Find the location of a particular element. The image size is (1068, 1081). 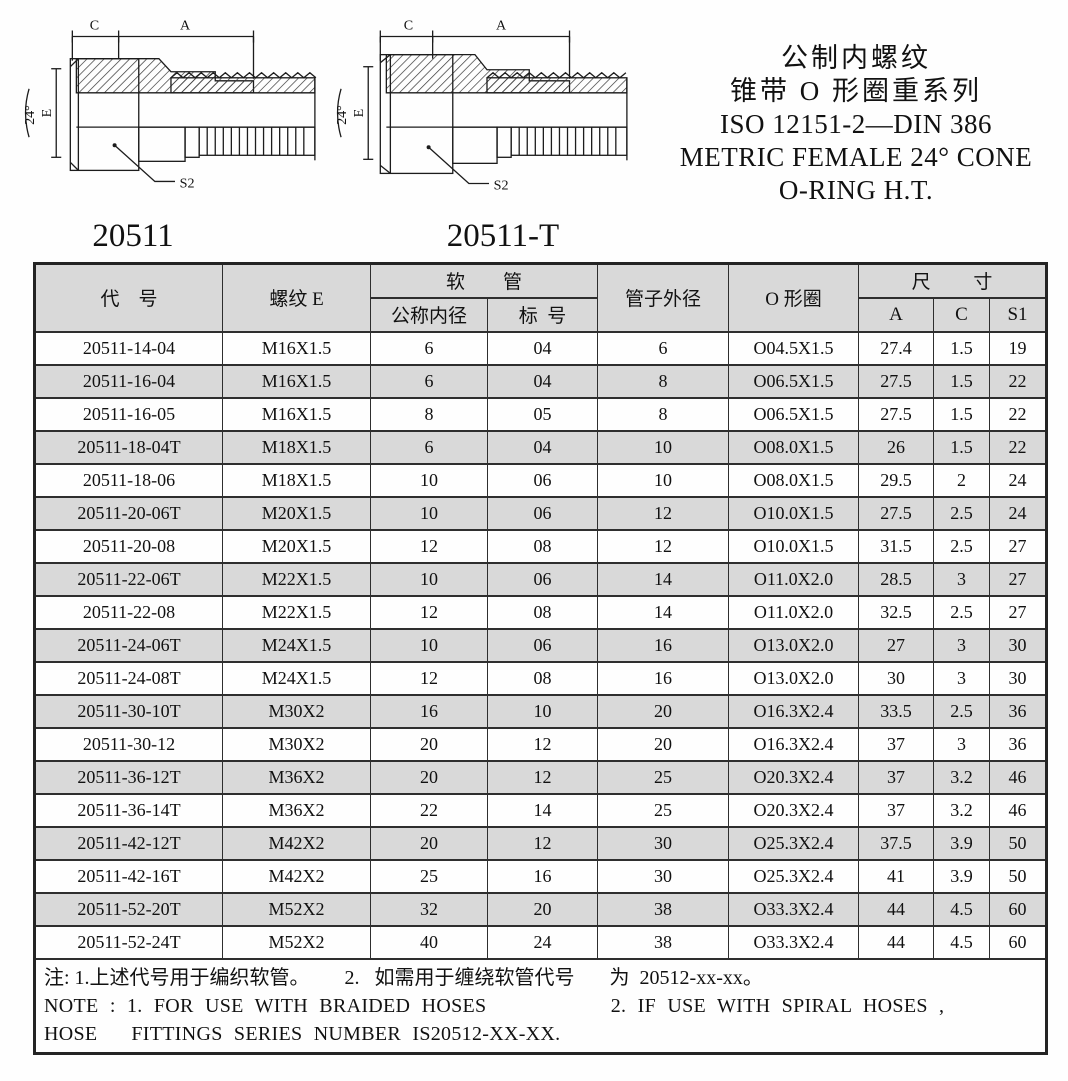

table-row: 20511-52-20T M52X2 32 20 38 O33.3X2.4 44 4.5 60 is located at coordinates (541, 909).